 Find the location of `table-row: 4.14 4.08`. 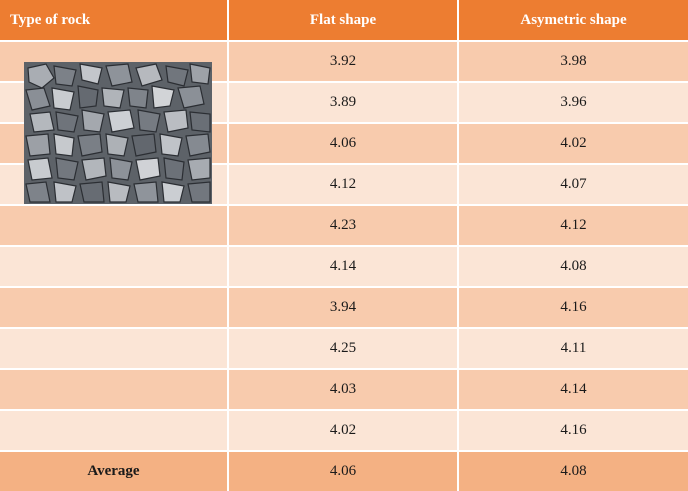

table-row: 4.14 4.08 is located at coordinates (344, 267).